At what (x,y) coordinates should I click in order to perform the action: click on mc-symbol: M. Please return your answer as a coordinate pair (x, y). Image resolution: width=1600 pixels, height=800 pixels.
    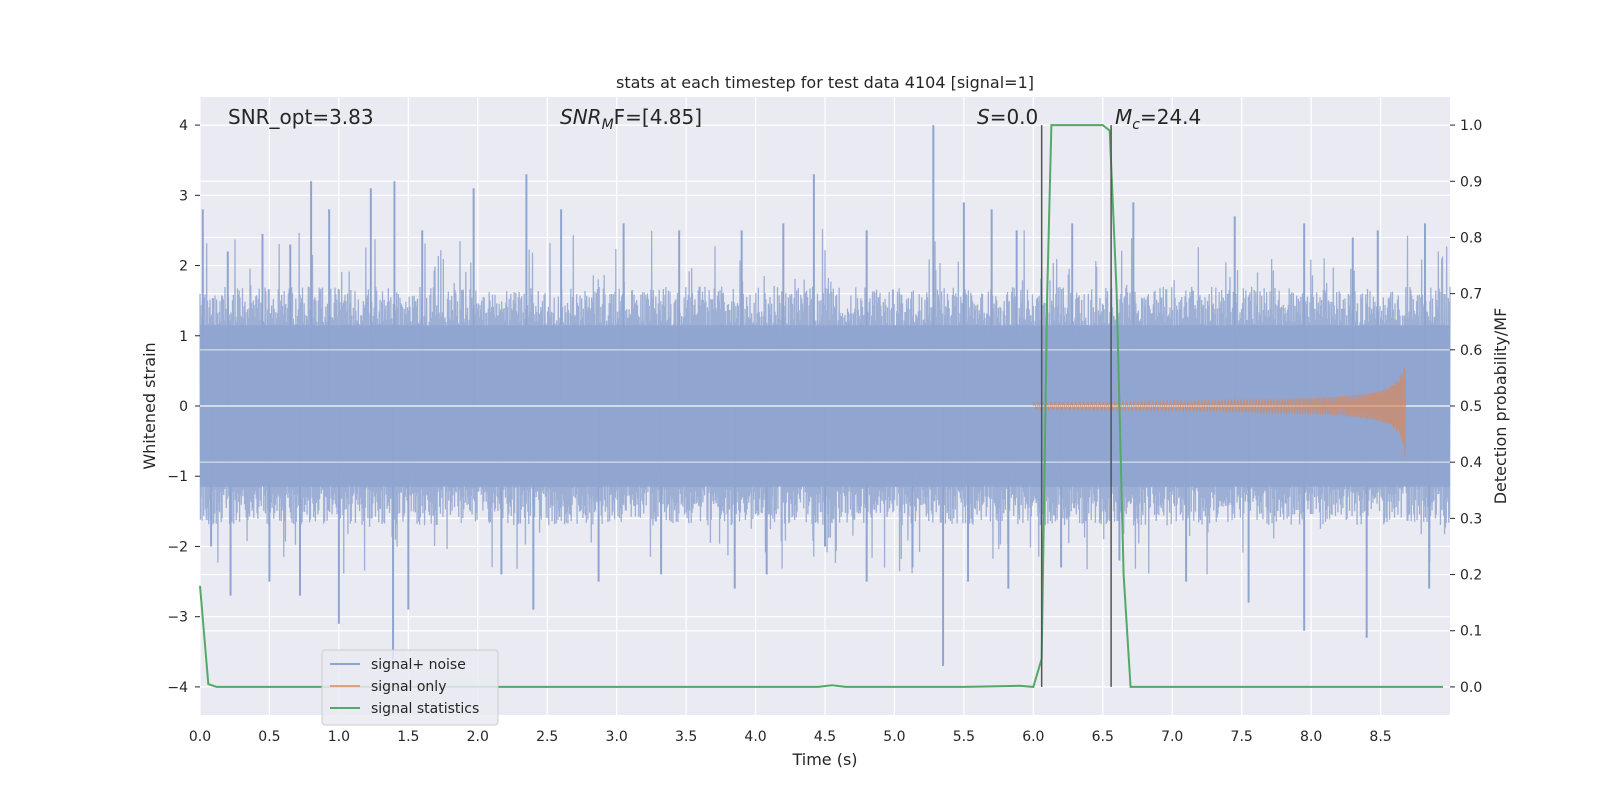
    Looking at the image, I should click on (1123, 117).